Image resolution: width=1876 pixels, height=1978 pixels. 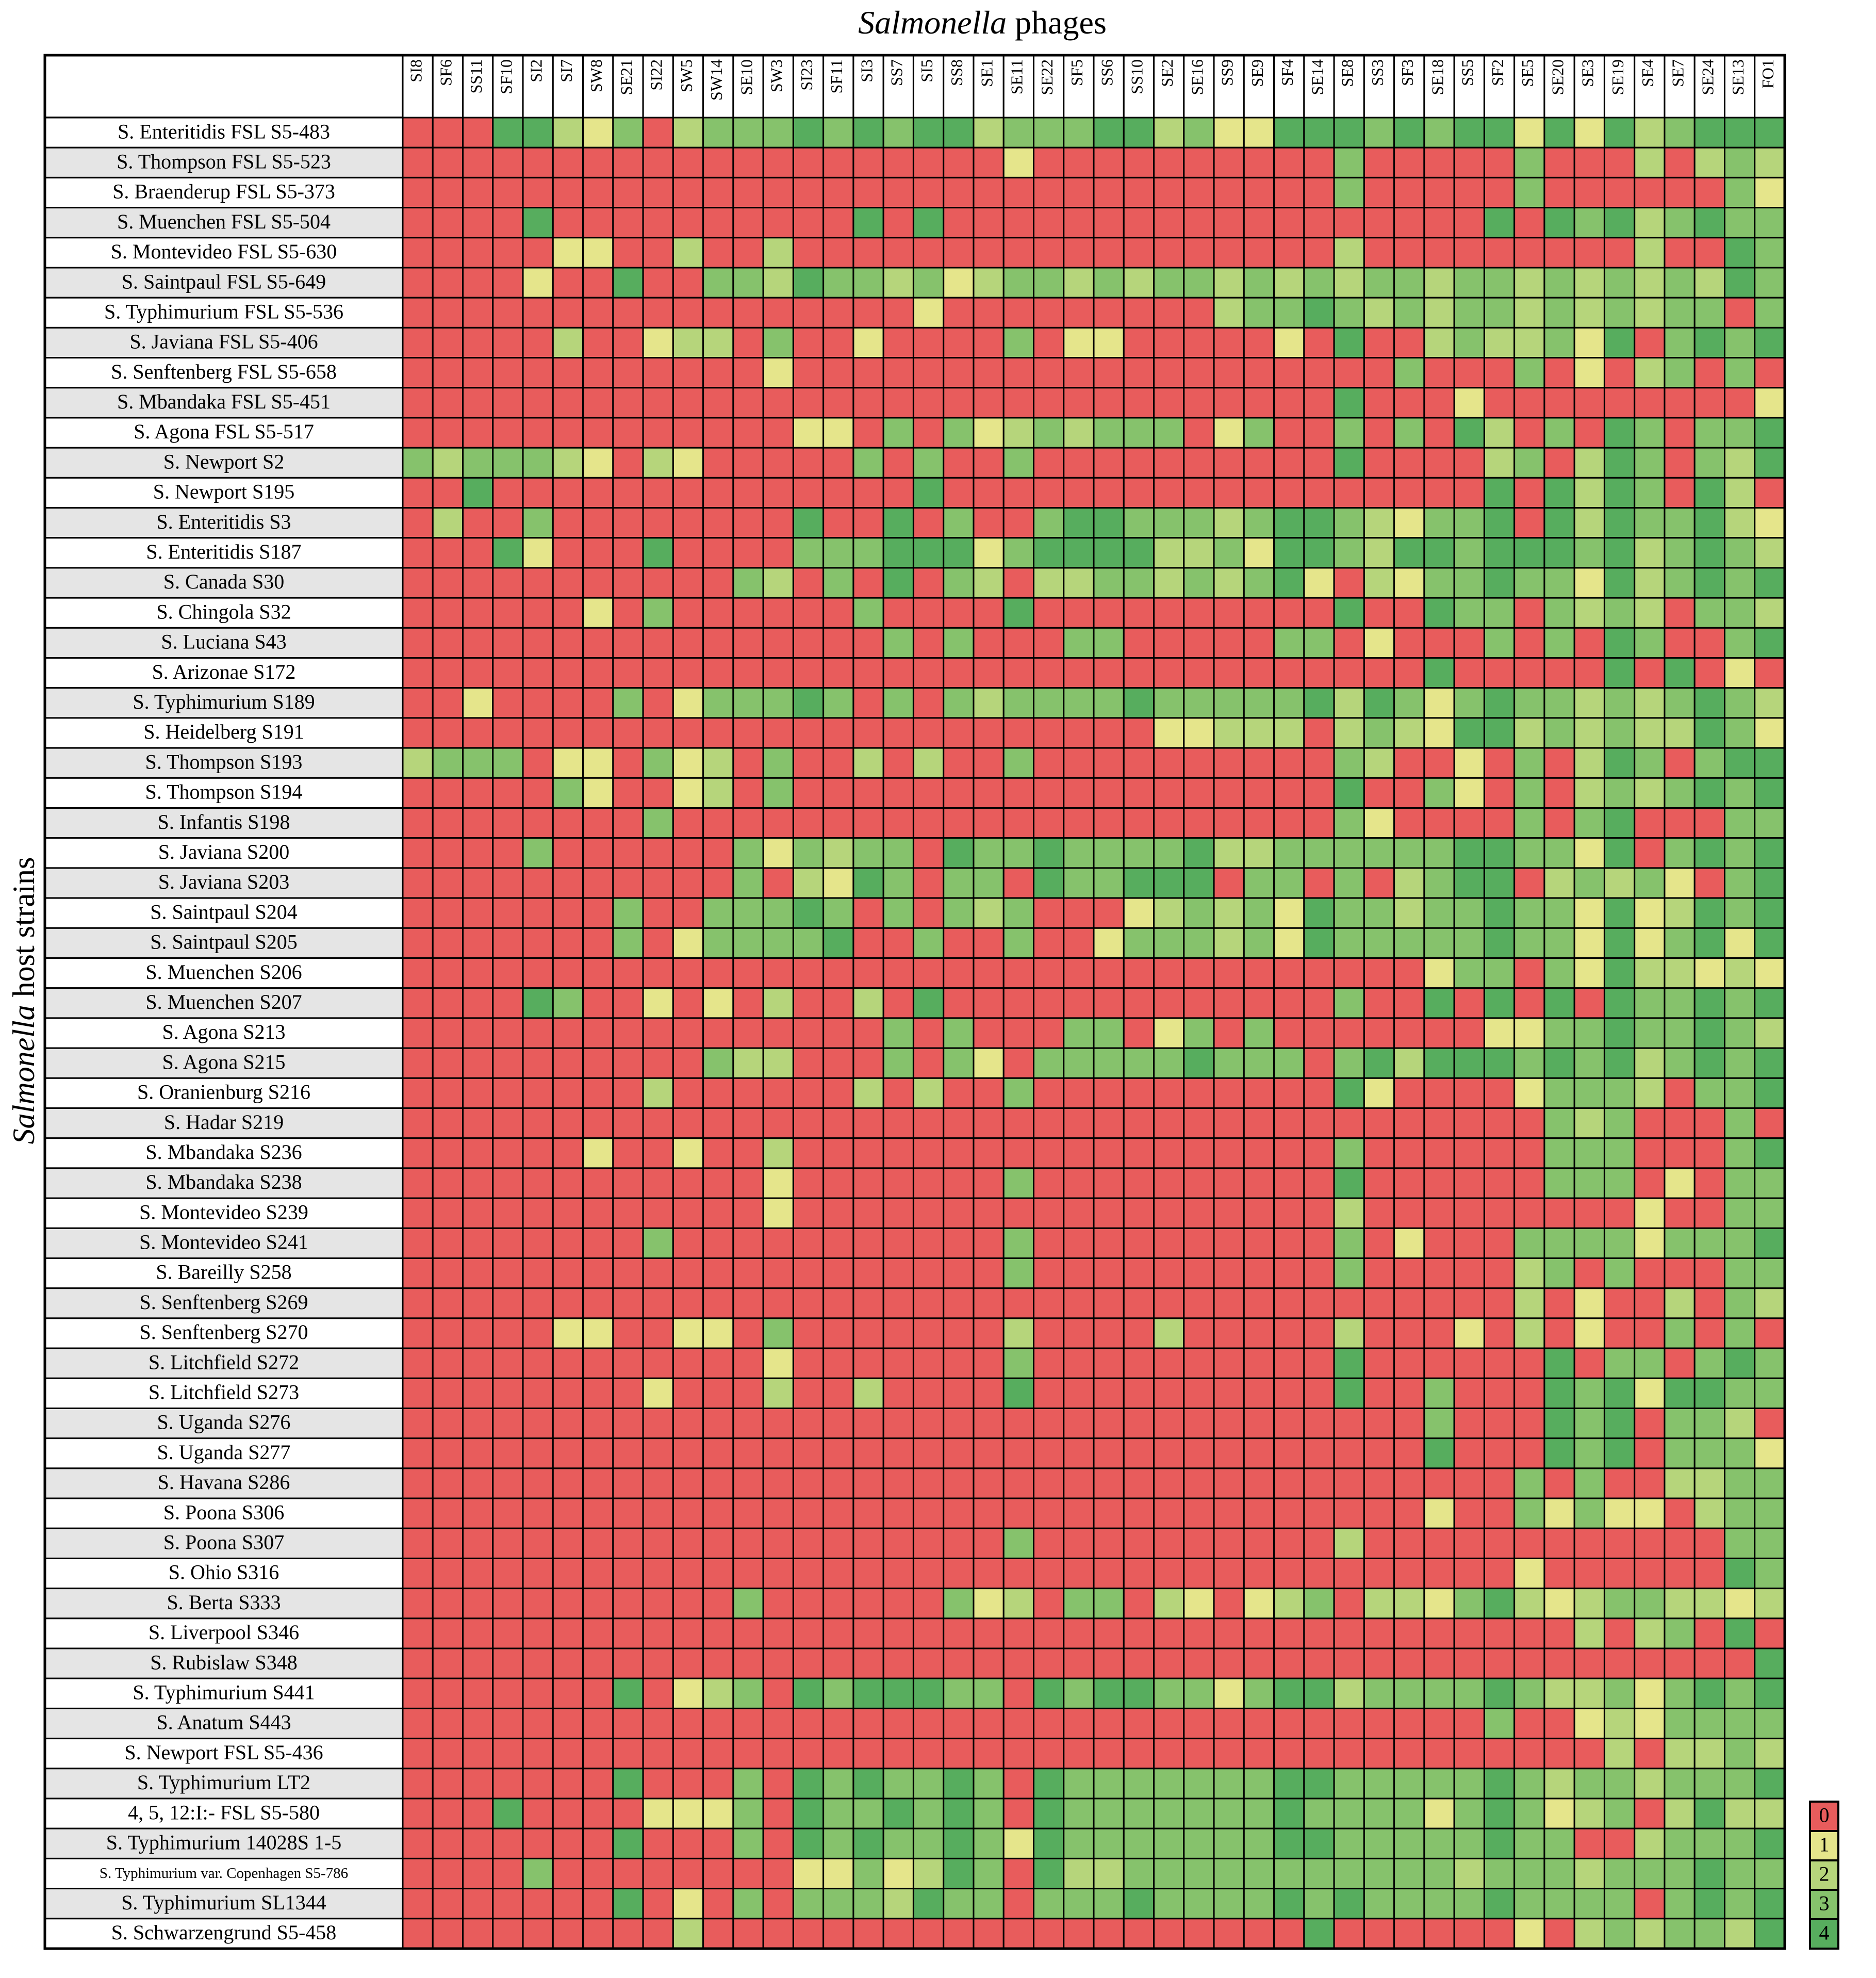 I want to click on chart-title: Salmonella phages, so click(x=982, y=22).